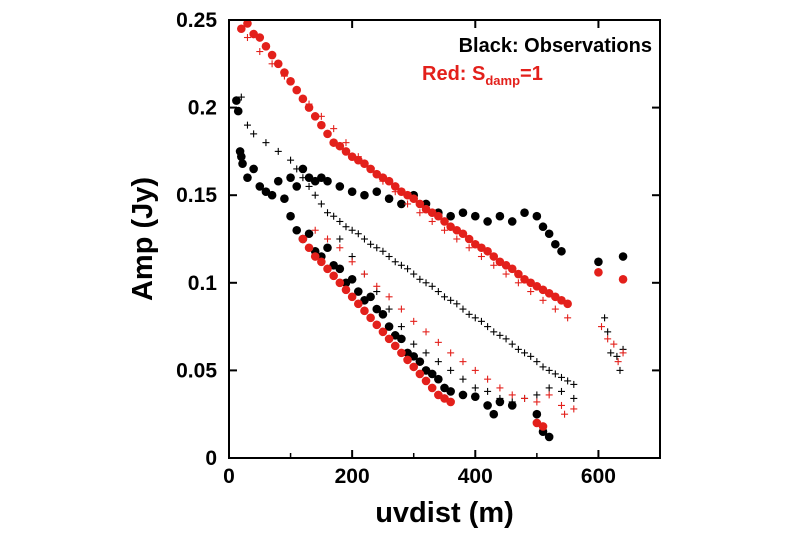 This screenshot has width=800, height=533. I want to click on y-tick-label: 0.05, so click(196, 370).